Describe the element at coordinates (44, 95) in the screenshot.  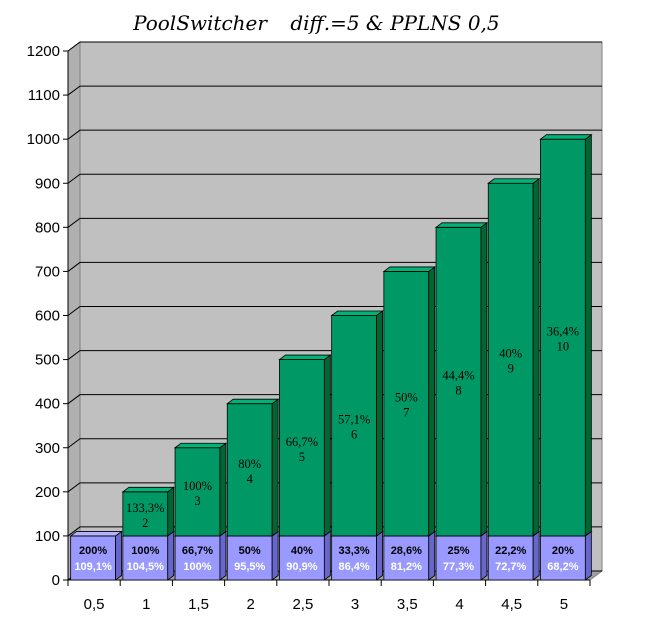
I see `y-tick-label: 1100` at that location.